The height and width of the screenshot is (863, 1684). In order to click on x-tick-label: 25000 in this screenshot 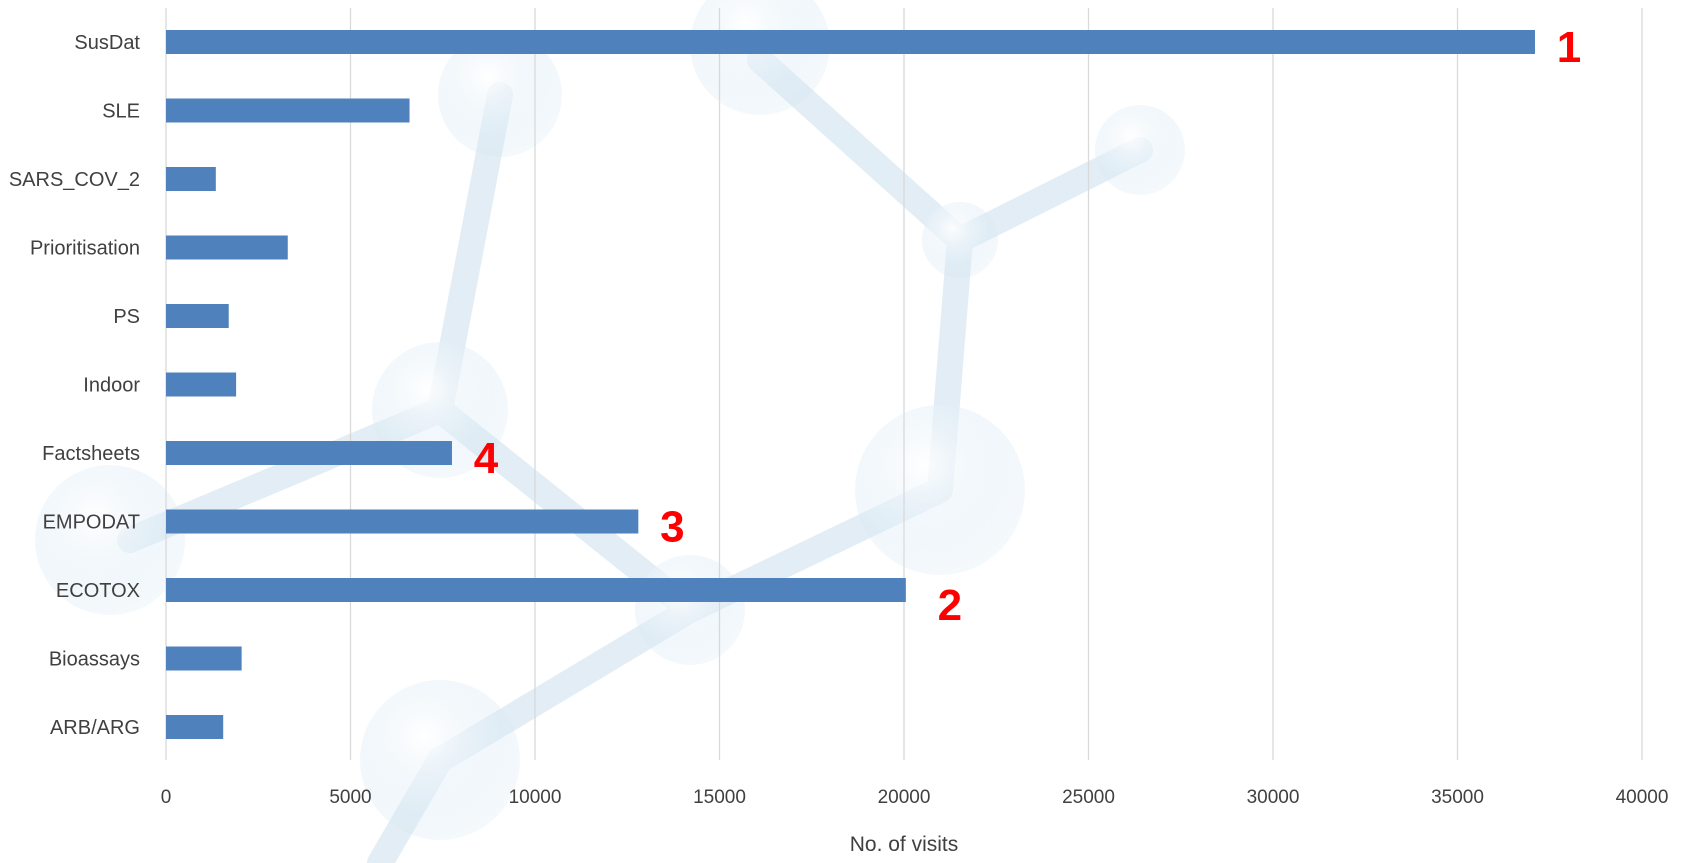, I will do `click(1088, 797)`.